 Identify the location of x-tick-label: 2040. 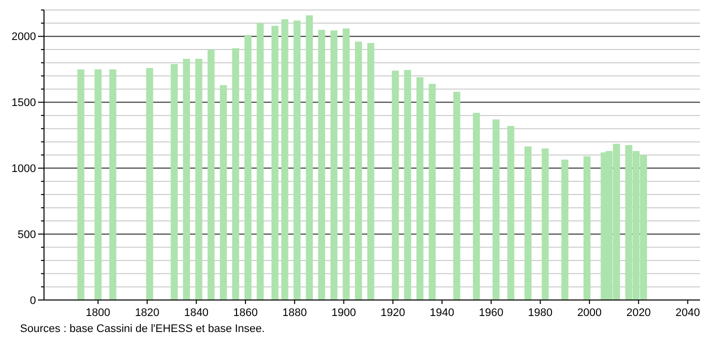
(687, 313).